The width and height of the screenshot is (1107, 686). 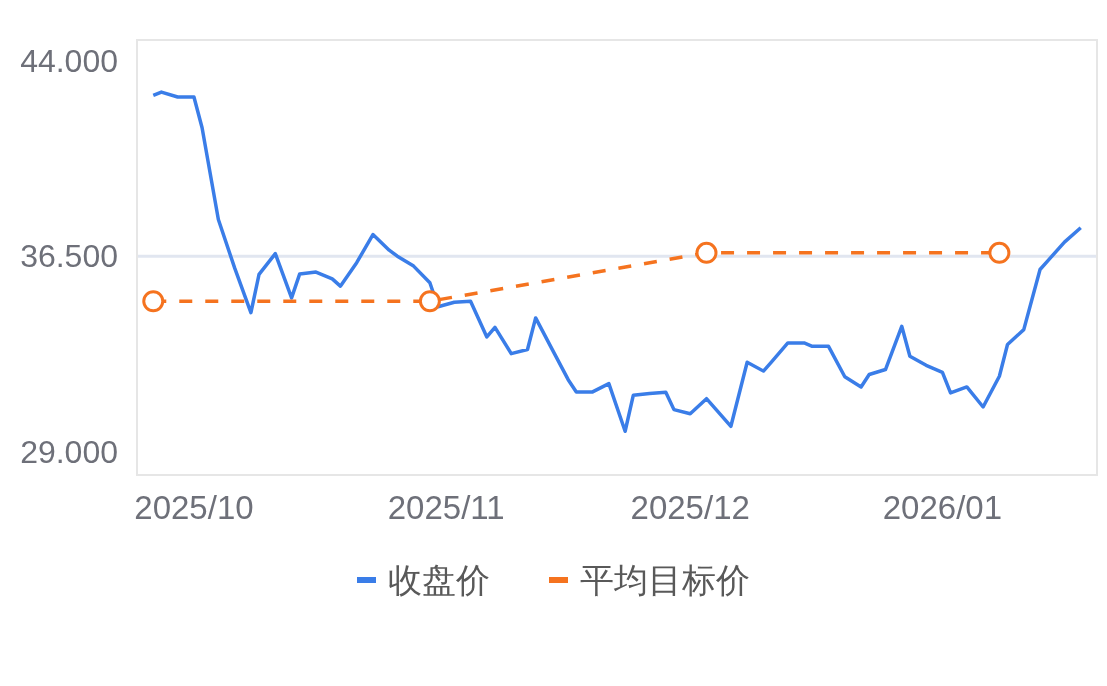 What do you see at coordinates (69, 256) in the screenshot?
I see `y-tick-label: 36.500` at bounding box center [69, 256].